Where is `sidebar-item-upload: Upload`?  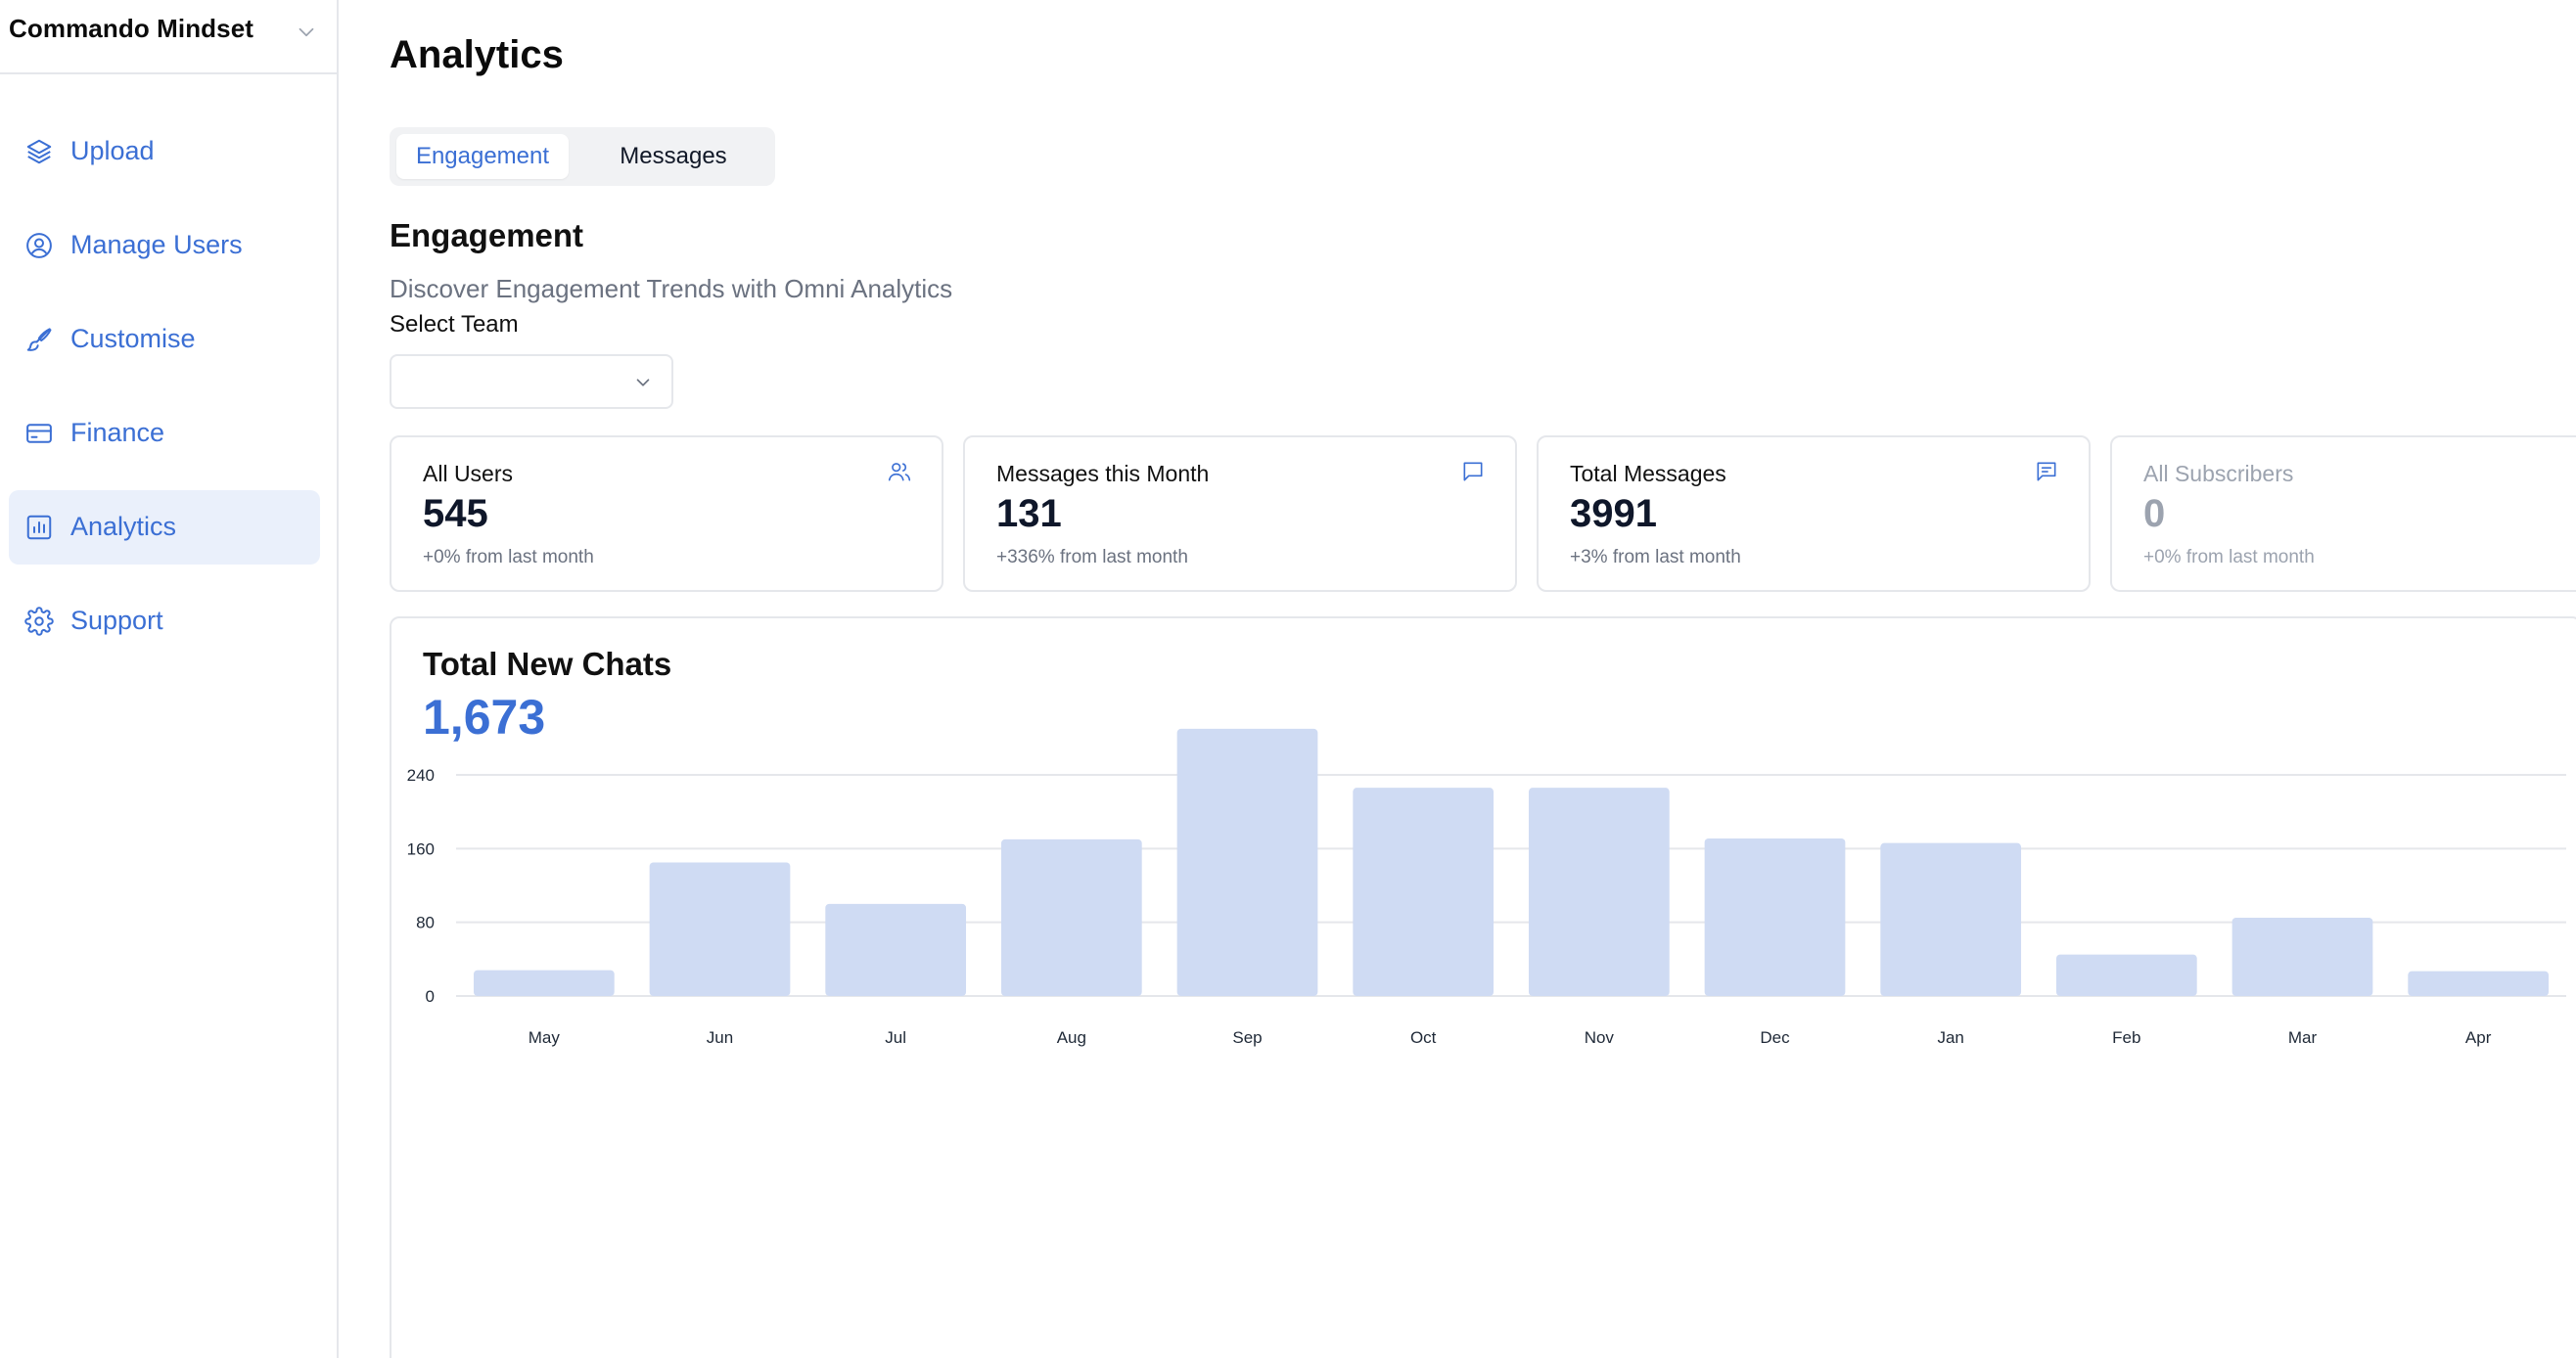 sidebar-item-upload: Upload is located at coordinates (164, 151).